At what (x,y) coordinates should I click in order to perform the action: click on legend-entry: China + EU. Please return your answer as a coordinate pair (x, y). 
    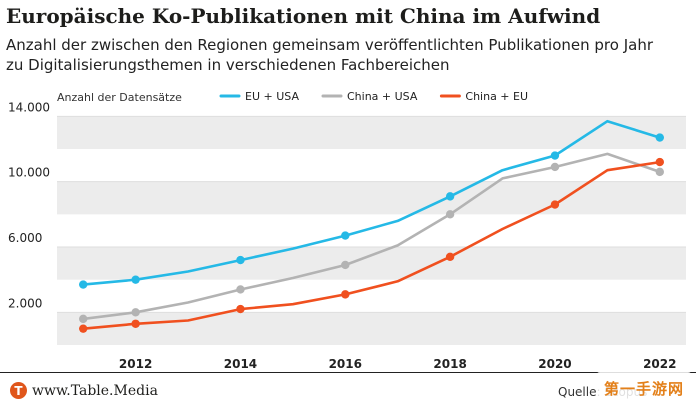
    Looking at the image, I should click on (496, 96).